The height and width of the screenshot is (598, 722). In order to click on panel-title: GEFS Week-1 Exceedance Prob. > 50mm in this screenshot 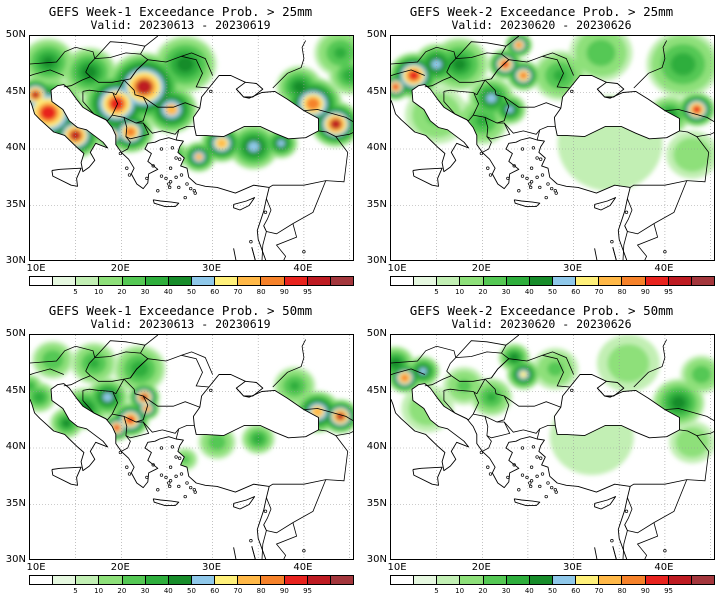, I will do `click(180, 310)`.